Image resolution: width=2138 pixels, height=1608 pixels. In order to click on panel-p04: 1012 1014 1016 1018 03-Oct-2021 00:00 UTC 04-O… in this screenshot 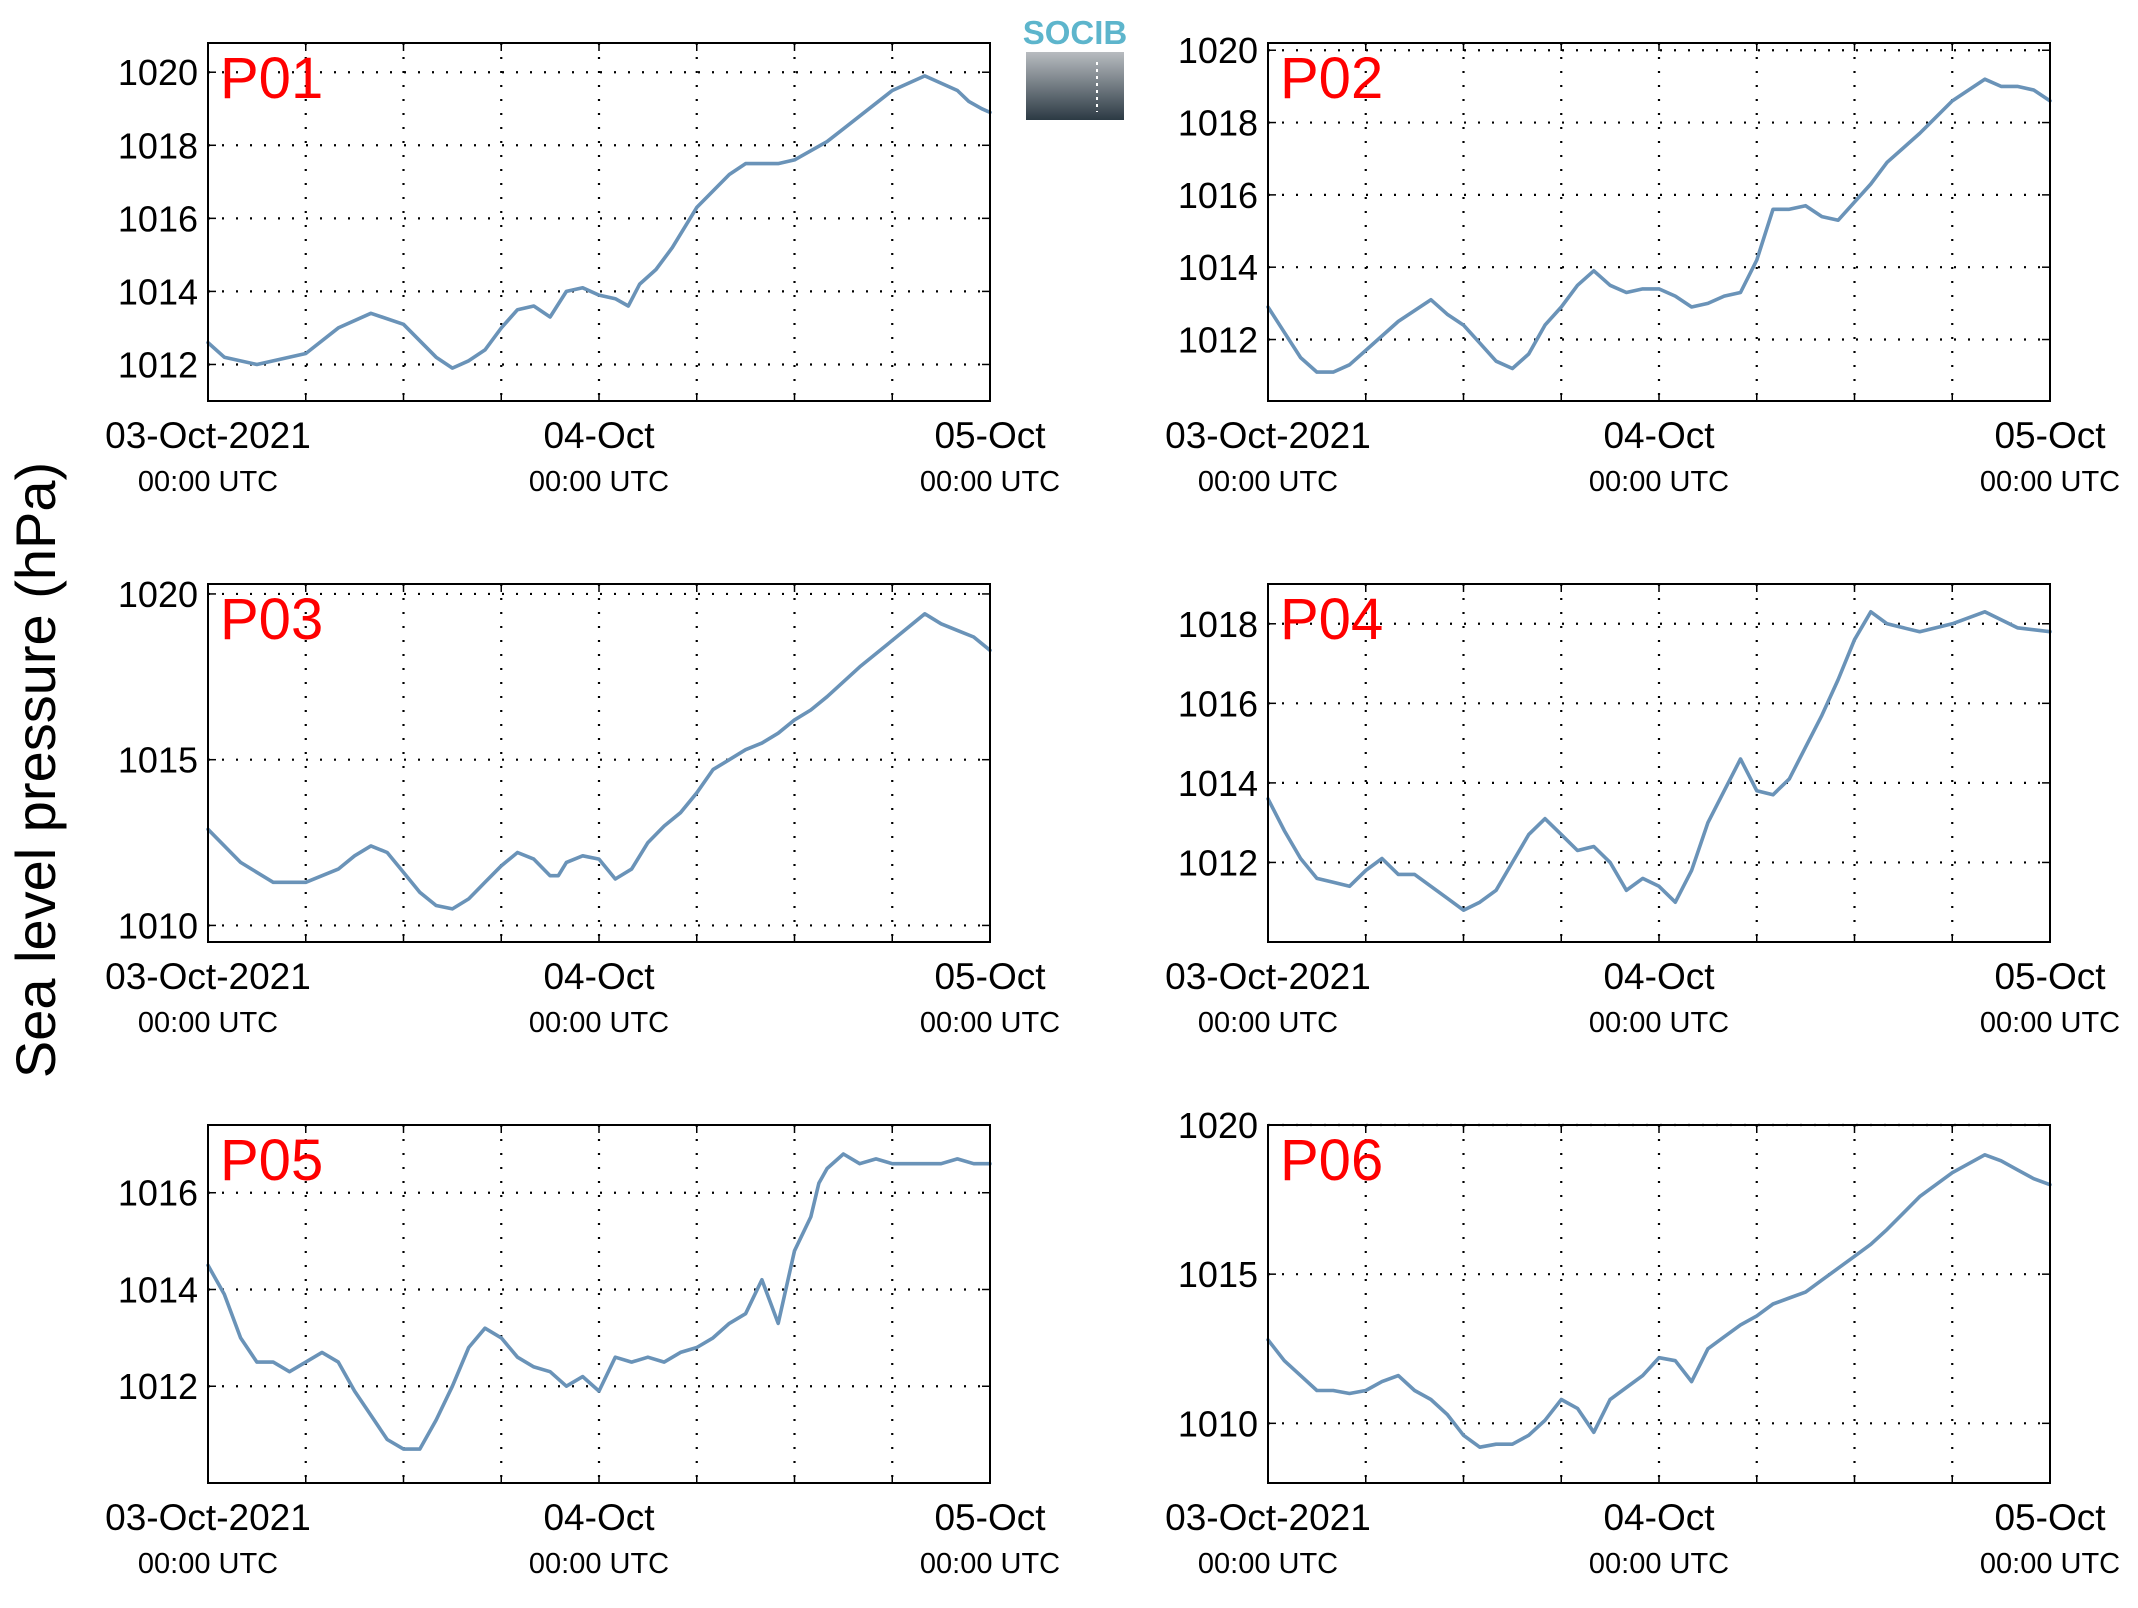, I will do `click(1642, 811)`.